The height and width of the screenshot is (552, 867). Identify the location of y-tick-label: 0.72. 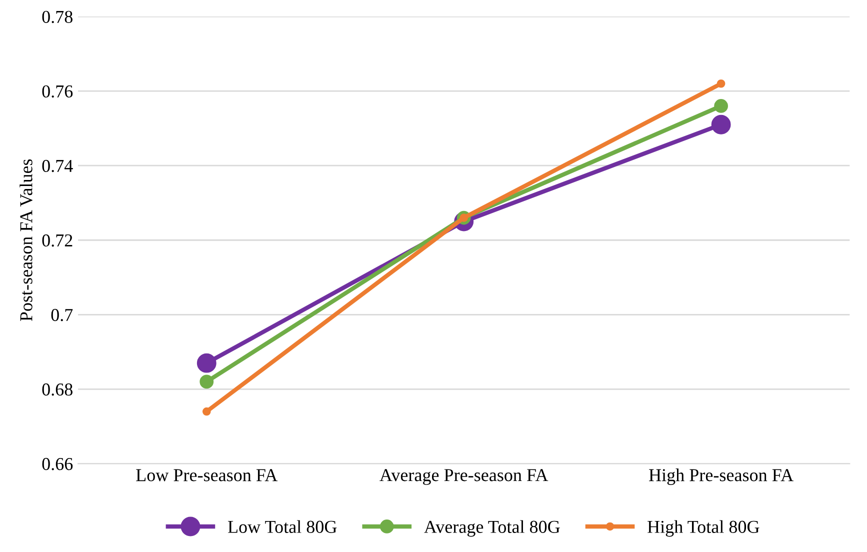
(57, 240).